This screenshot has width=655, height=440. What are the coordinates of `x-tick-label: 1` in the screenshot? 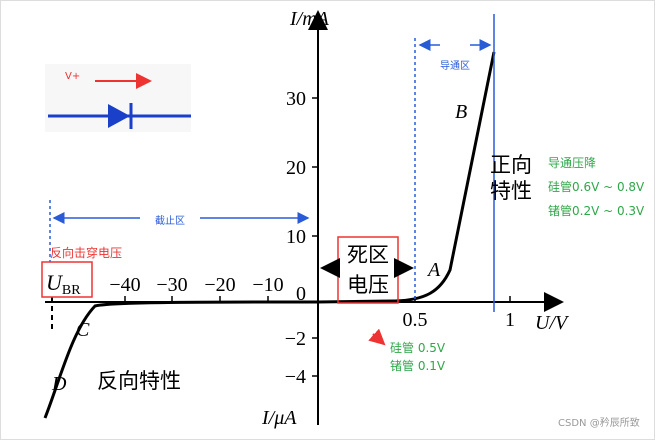 It's located at (510, 320).